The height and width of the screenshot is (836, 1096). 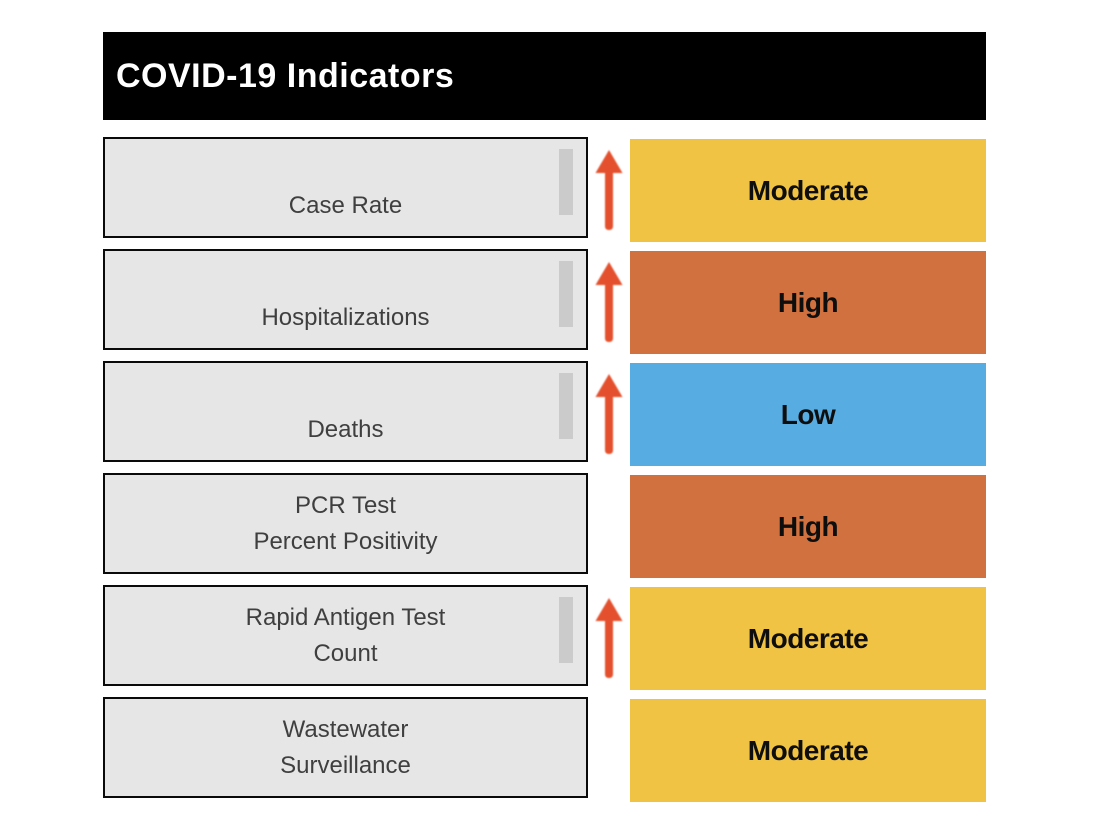 I want to click on indicator-label-box: Case Rate, so click(x=345, y=187).